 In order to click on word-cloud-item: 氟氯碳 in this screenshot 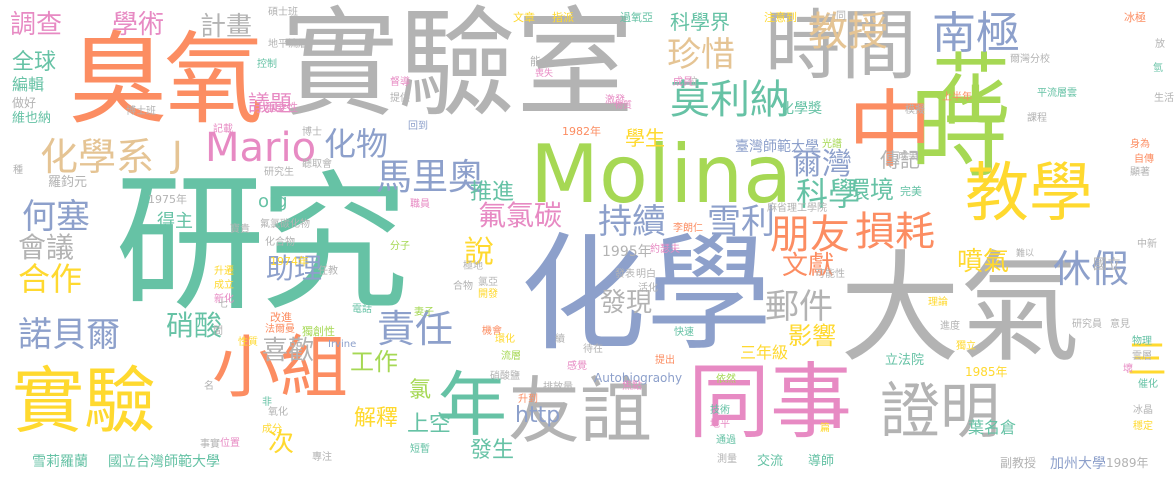, I will do `click(520, 215)`.